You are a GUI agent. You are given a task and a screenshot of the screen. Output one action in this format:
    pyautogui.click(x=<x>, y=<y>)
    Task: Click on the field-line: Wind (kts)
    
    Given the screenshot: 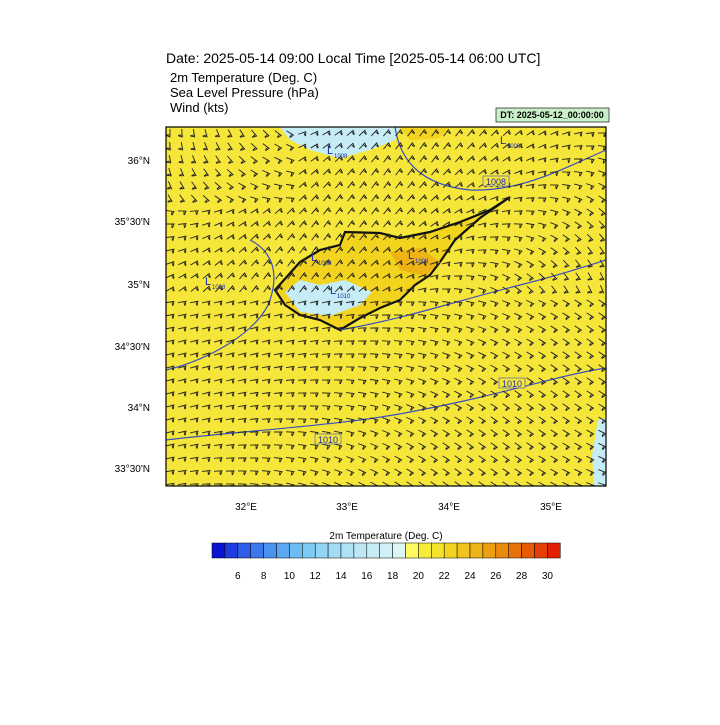 What is the action you would take?
    pyautogui.click(x=199, y=107)
    